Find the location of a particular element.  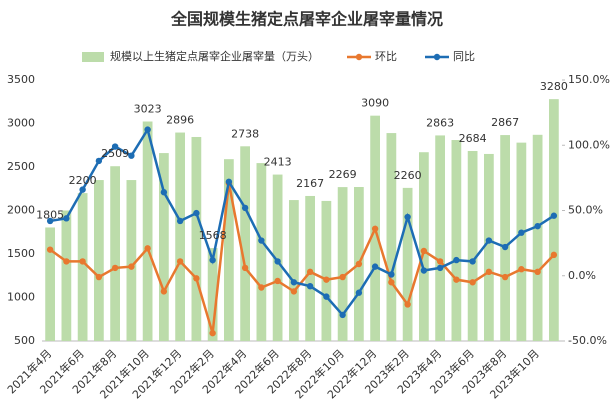

data-label: 2738 is located at coordinates (245, 133).